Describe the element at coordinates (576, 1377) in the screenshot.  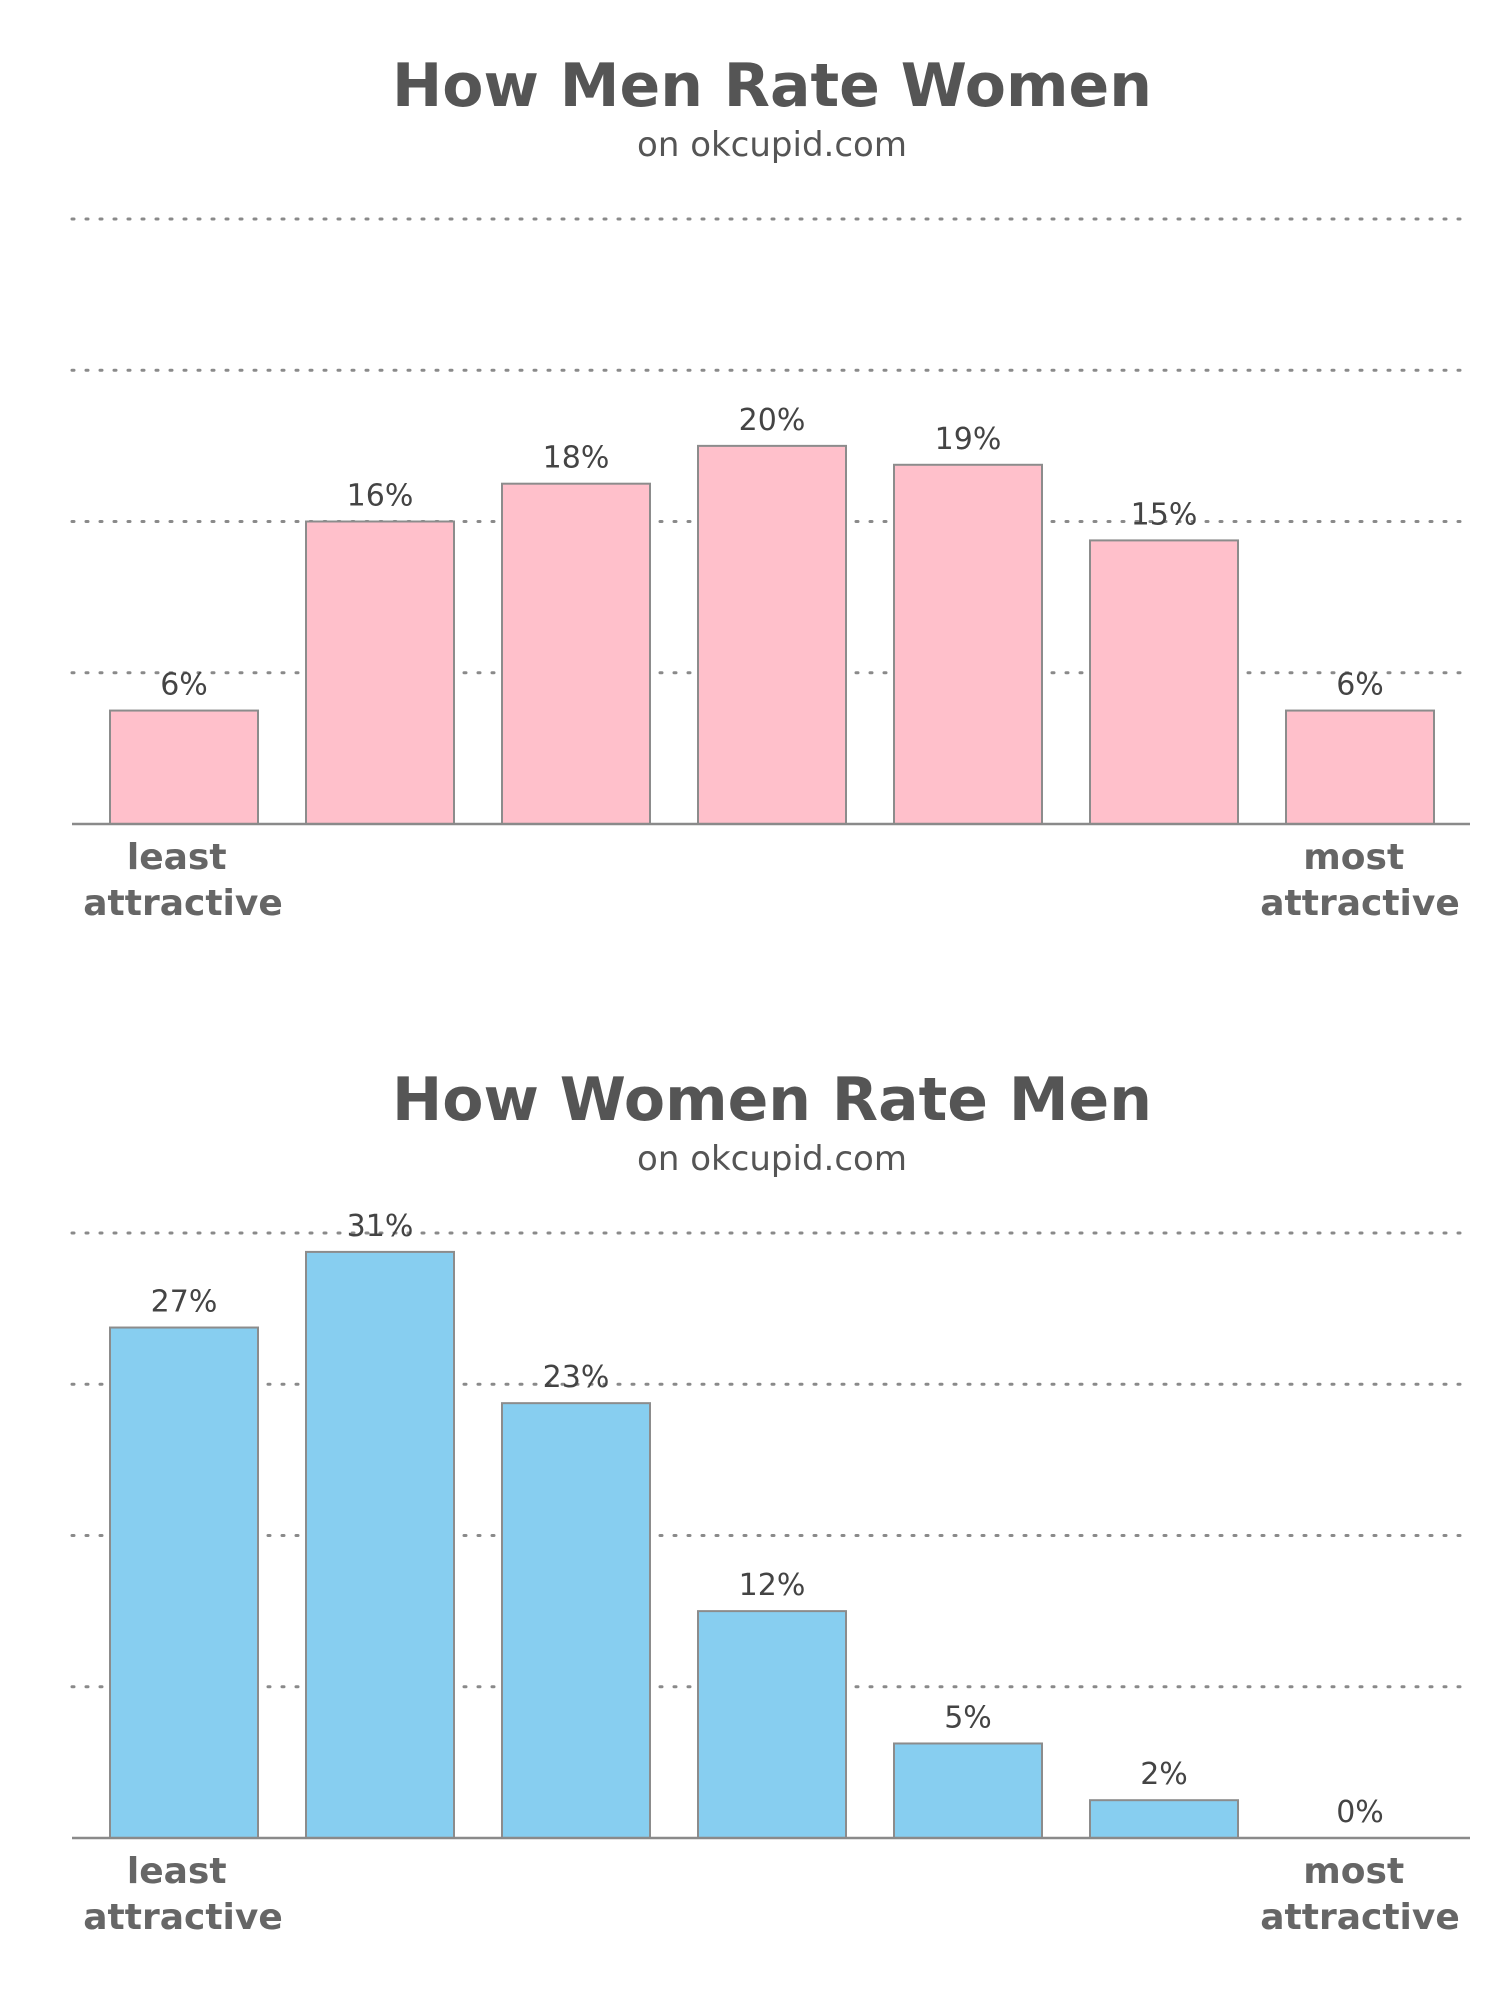
I see `value-label-3: 23%` at that location.